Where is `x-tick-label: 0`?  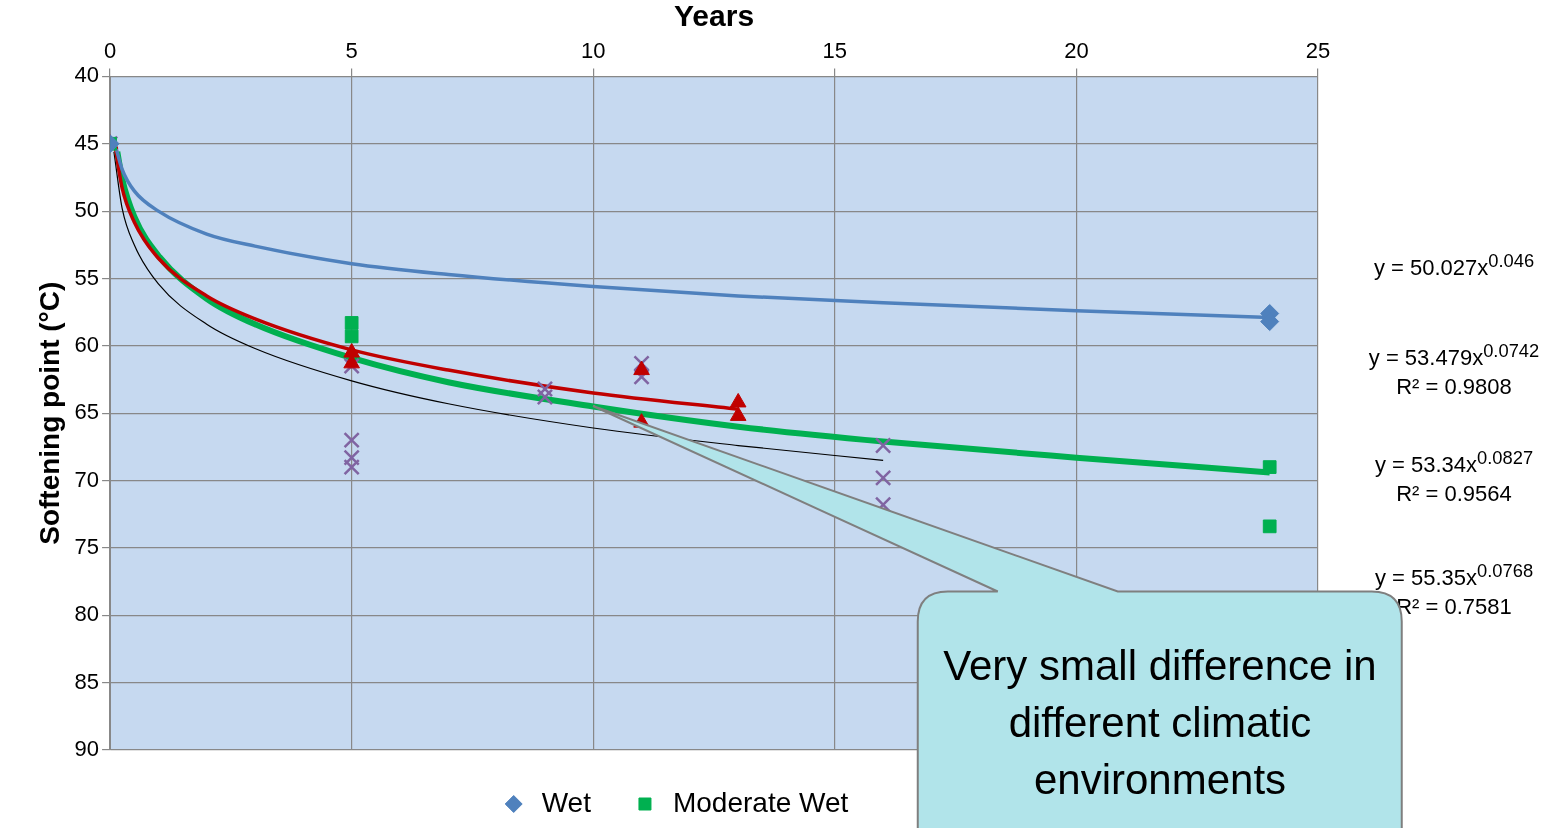 x-tick-label: 0 is located at coordinates (110, 51).